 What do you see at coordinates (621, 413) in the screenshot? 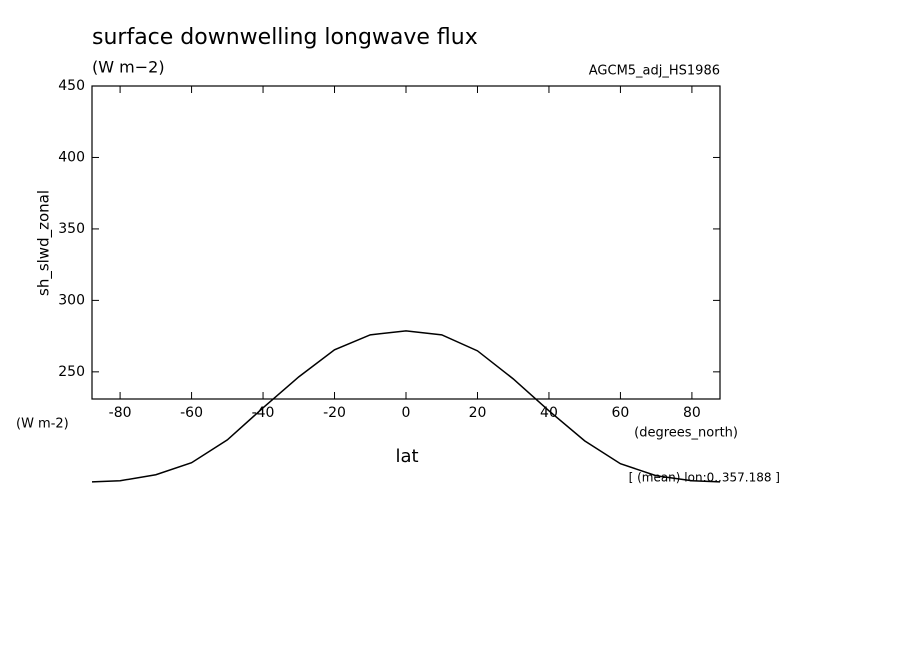
I see `x-tick-label: 60` at bounding box center [621, 413].